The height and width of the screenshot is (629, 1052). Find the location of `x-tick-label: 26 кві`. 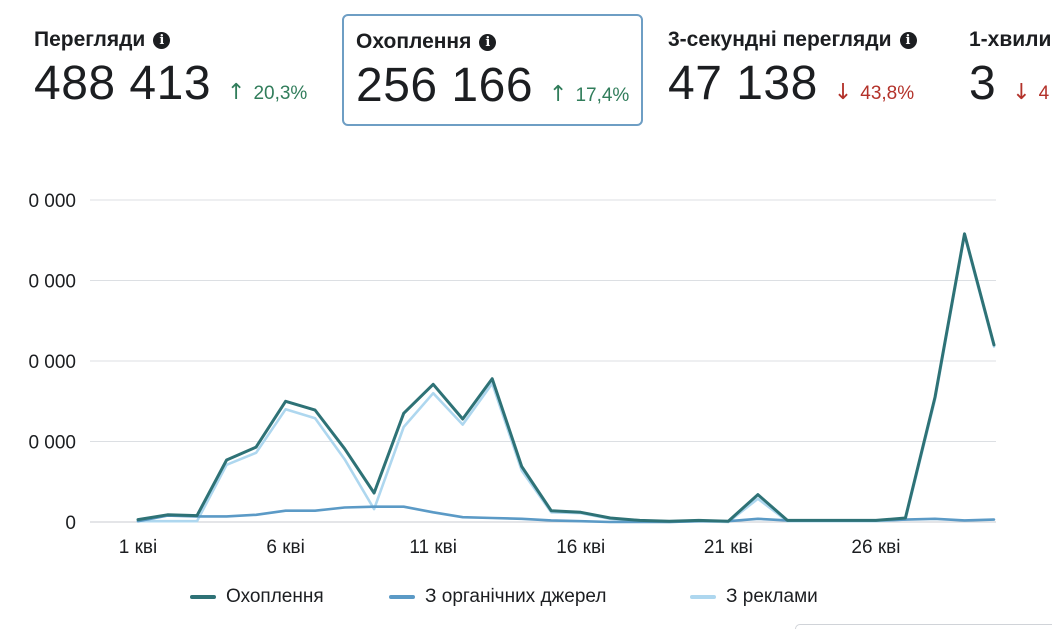

x-tick-label: 26 кві is located at coordinates (875, 547).